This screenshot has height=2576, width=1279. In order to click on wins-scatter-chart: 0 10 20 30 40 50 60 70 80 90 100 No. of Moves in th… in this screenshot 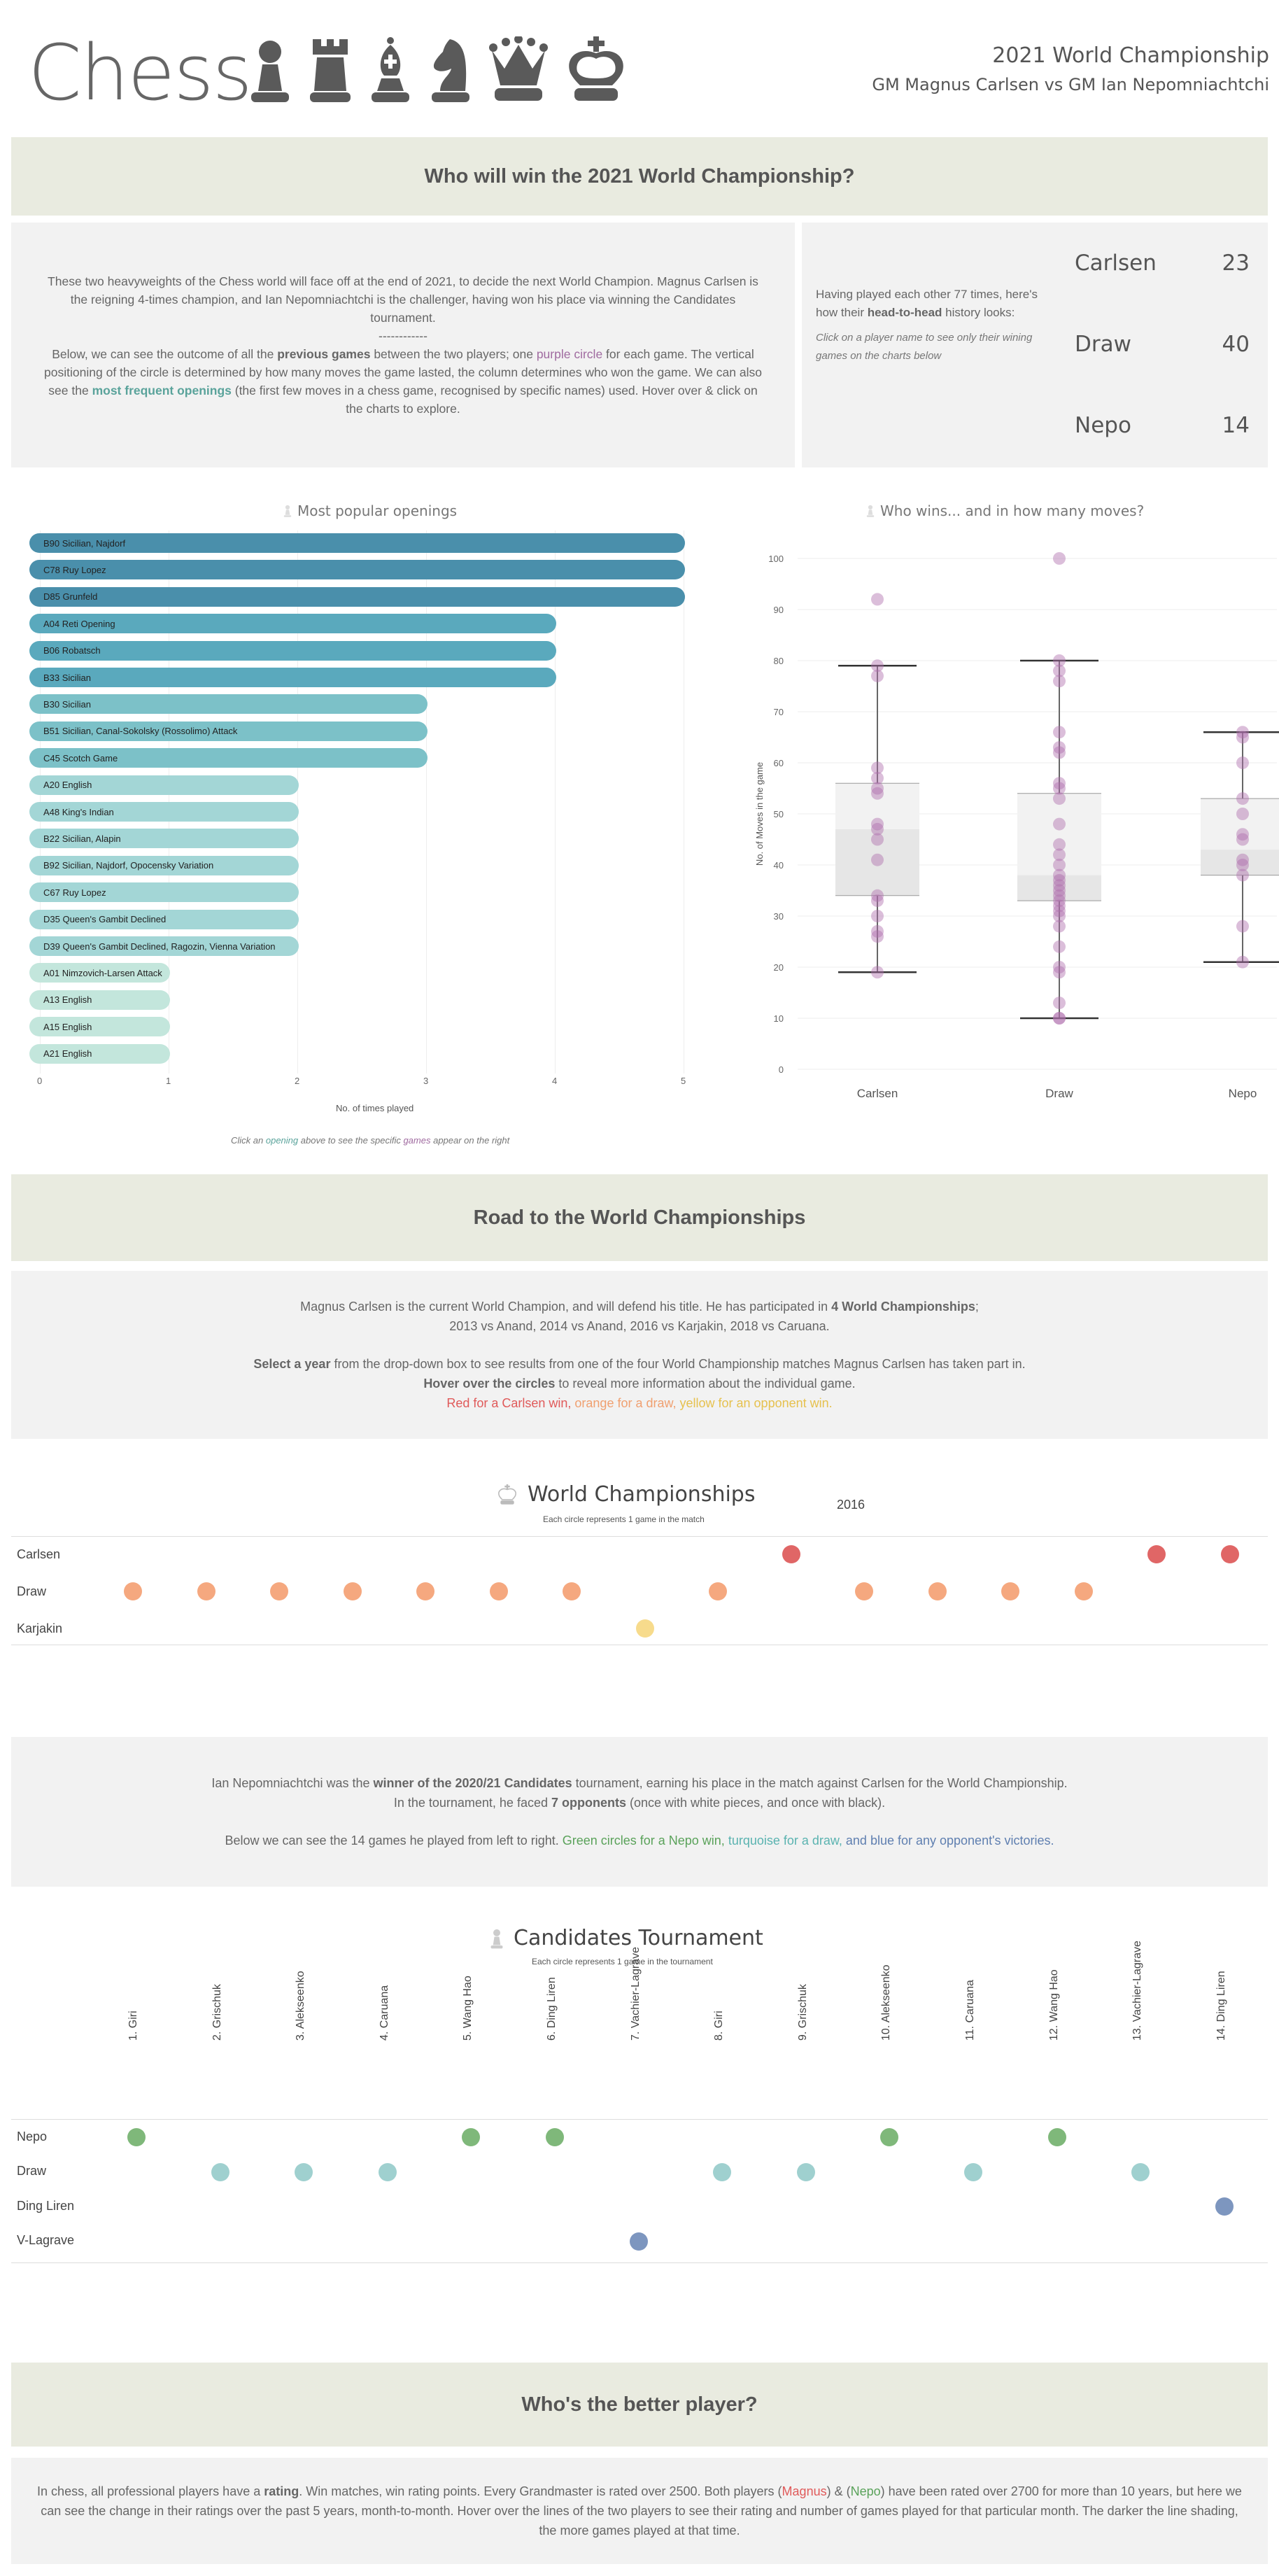, I will do `click(1007, 822)`.